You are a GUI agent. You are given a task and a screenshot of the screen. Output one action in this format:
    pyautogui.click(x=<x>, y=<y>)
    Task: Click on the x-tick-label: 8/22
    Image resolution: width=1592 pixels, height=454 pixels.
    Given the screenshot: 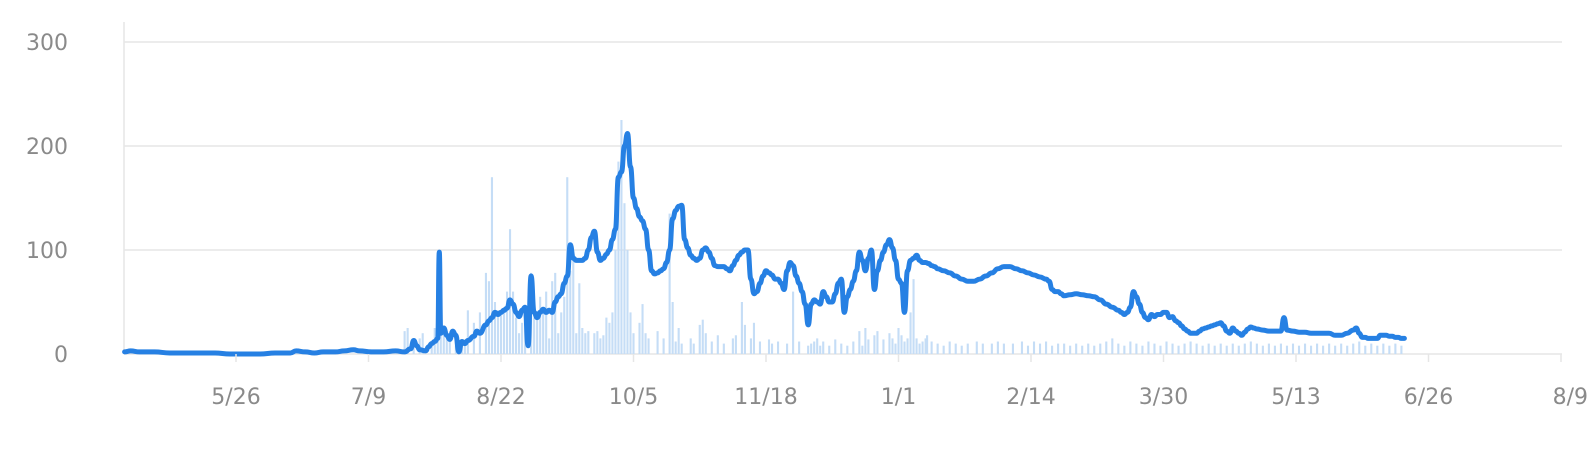 What is the action you would take?
    pyautogui.click(x=500, y=397)
    